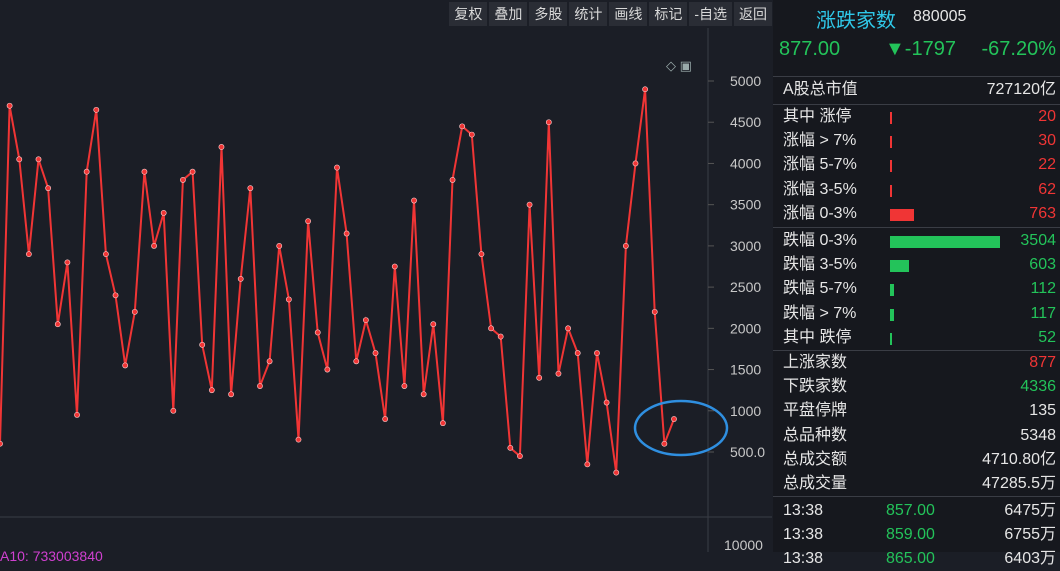 The height and width of the screenshot is (571, 1060). I want to click on diamond-icon: ◇, so click(671, 65).